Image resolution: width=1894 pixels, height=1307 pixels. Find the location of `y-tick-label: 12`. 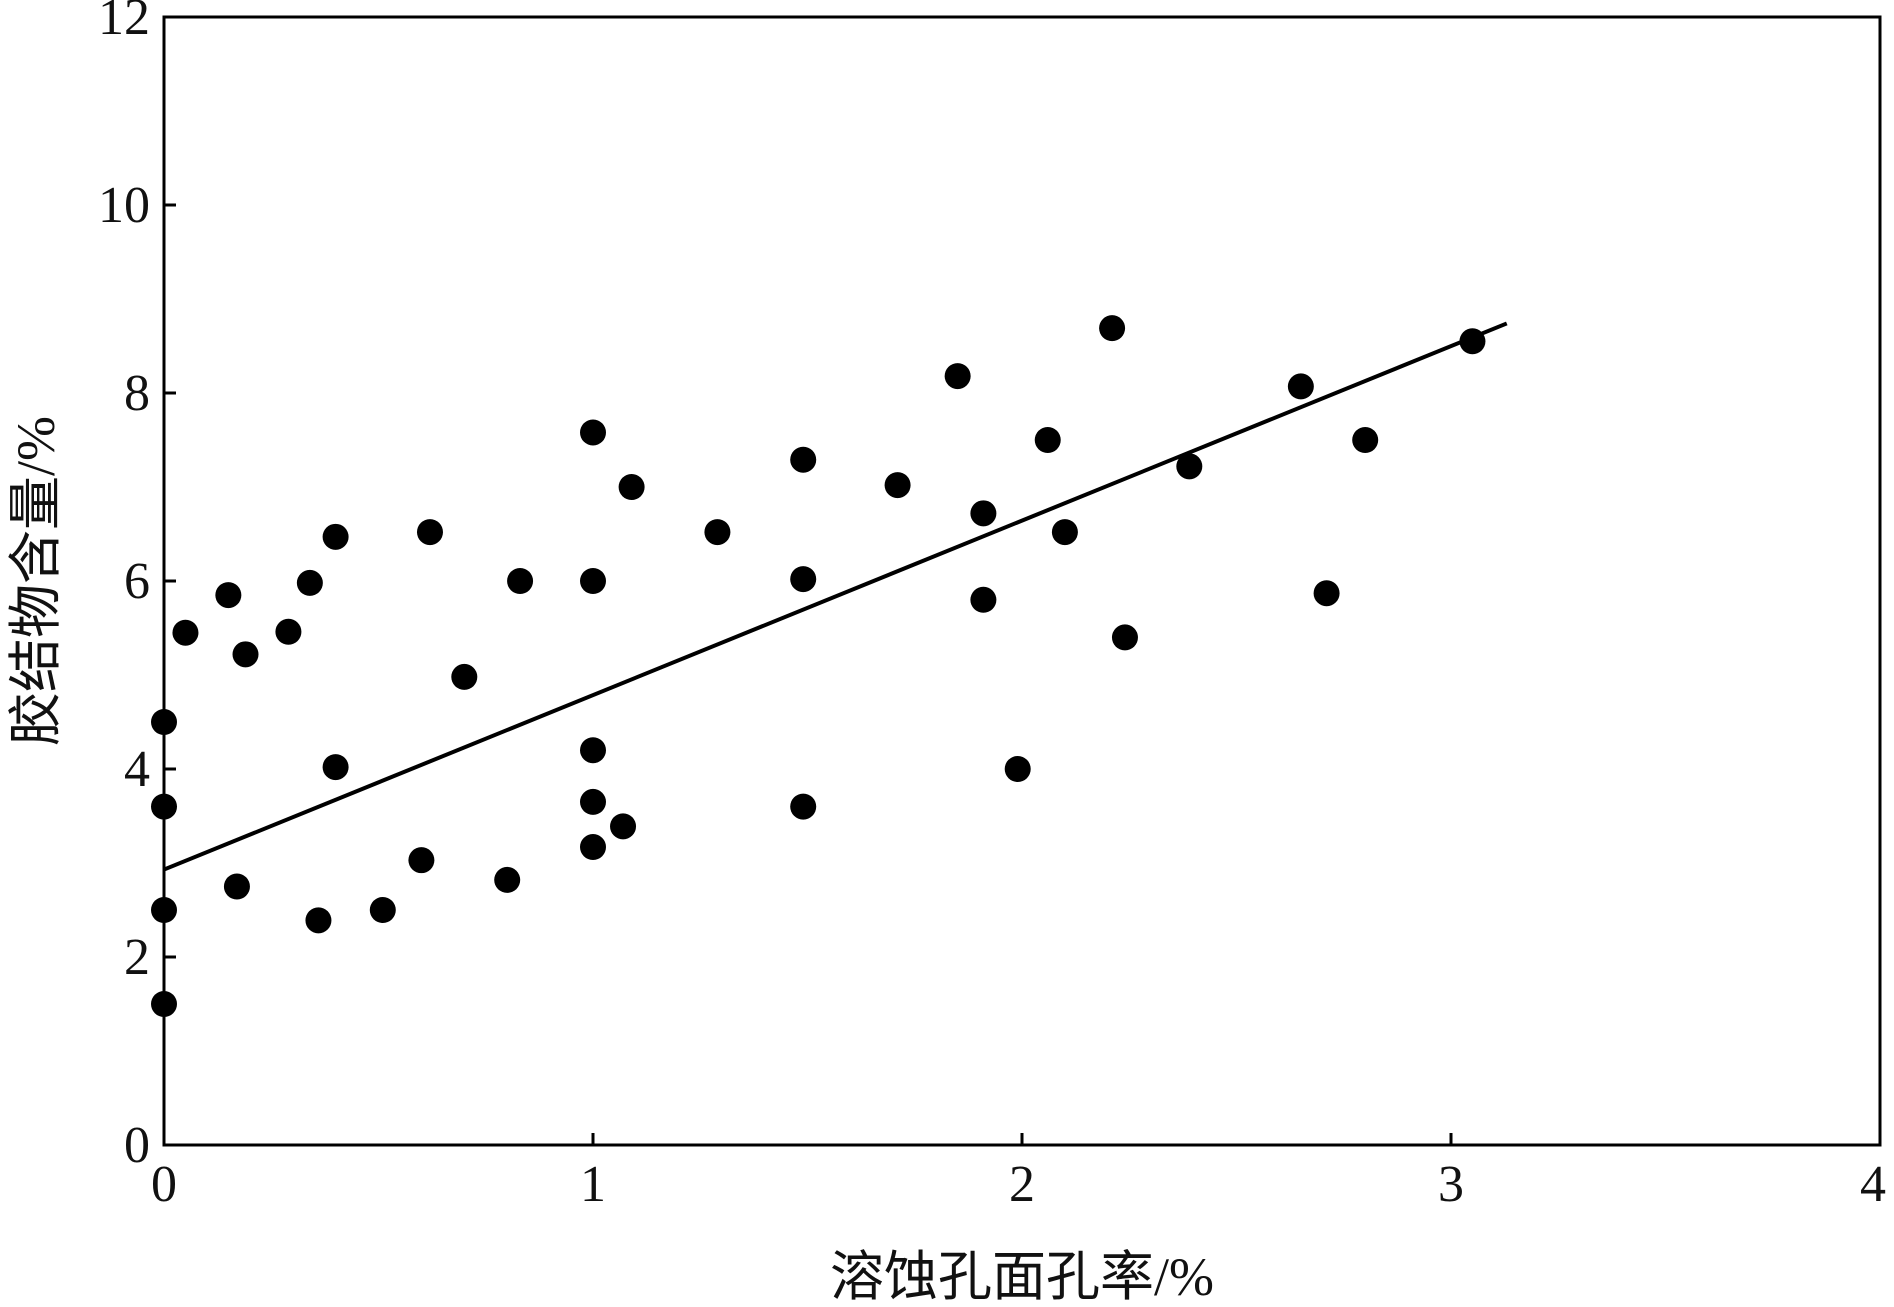

y-tick-label: 12 is located at coordinates (124, 23).